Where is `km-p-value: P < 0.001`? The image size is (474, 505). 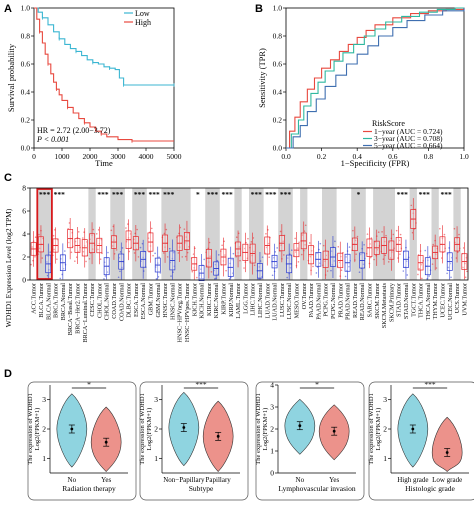 km-p-value: P < 0.001 is located at coordinates (52, 139).